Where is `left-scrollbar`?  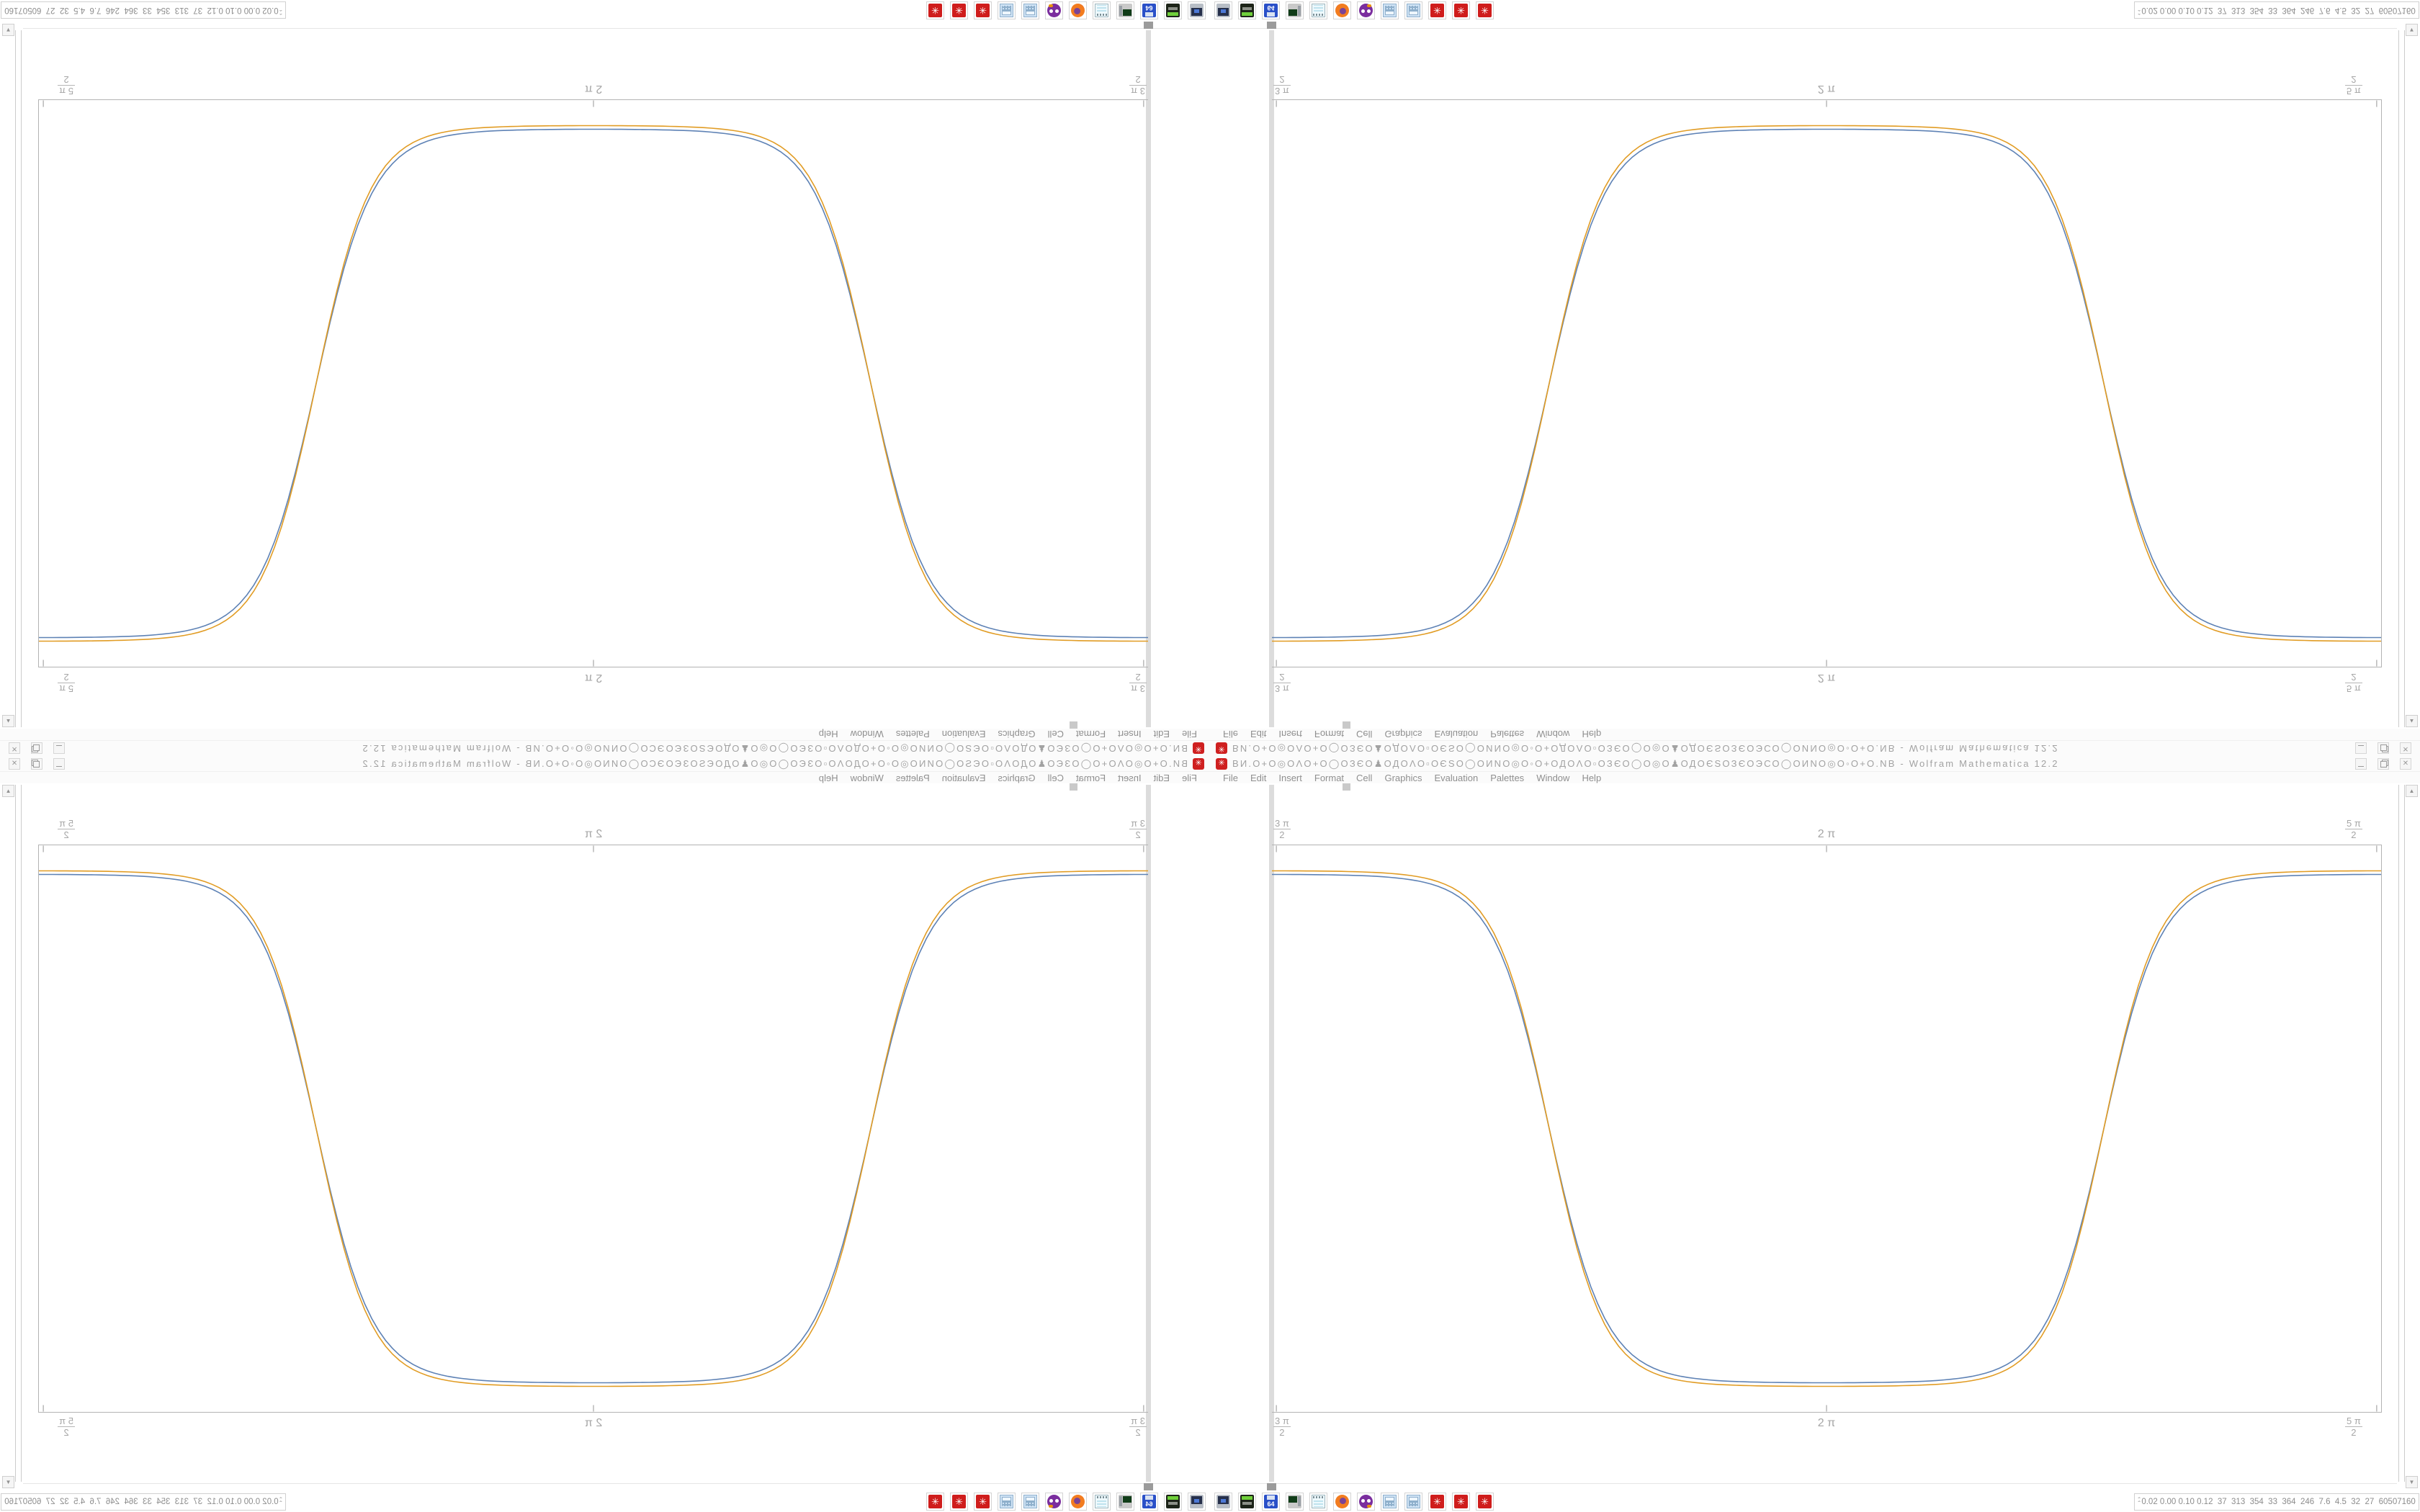
left-scrollbar is located at coordinates (1271, 1133).